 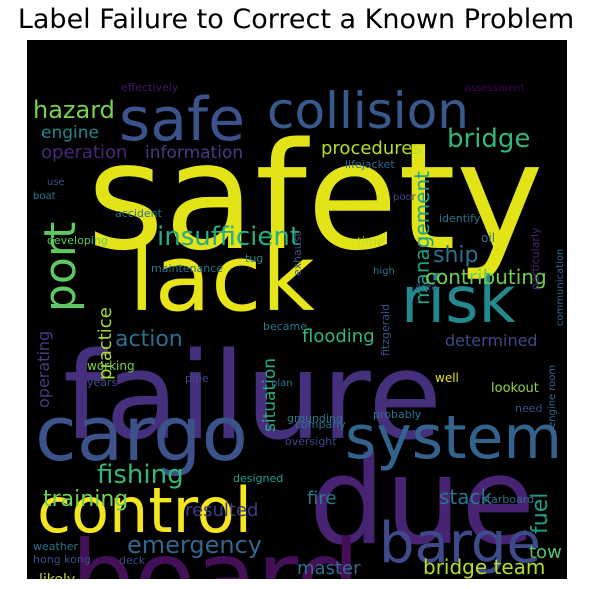 I want to click on word-well: well, so click(x=447, y=378).